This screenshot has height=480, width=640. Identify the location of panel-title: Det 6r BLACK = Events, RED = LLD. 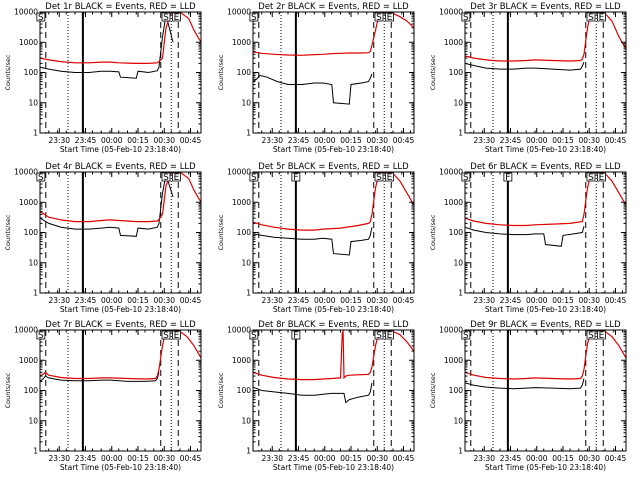
(545, 167).